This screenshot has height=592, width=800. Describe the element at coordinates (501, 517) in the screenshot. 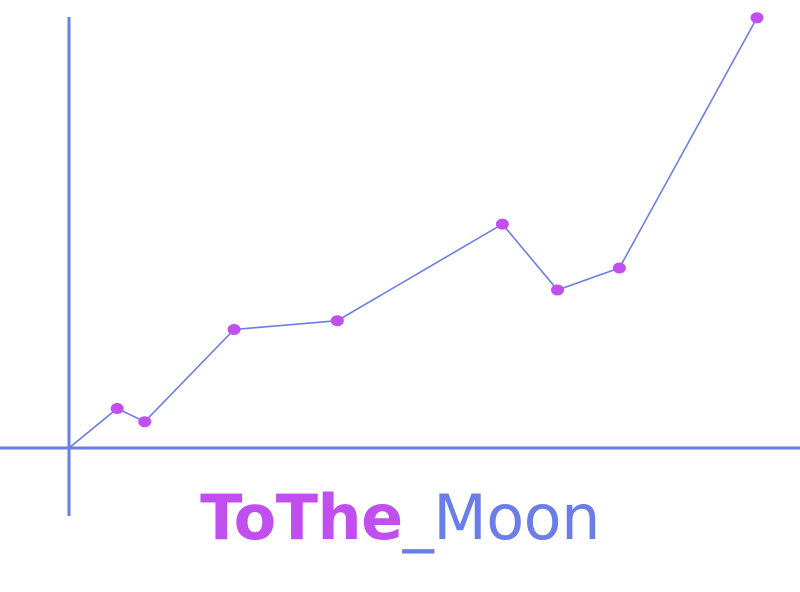

I see `logo-text-moon: _Moon` at that location.